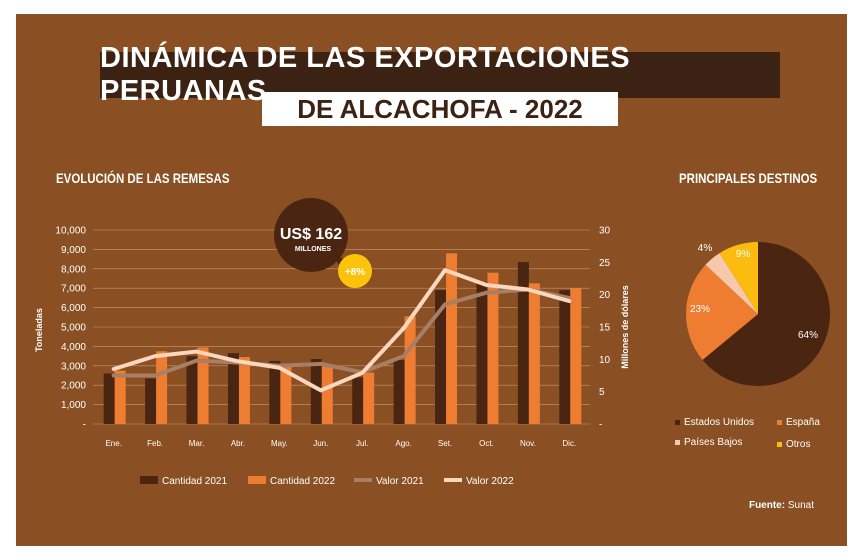  I want to click on change-value: +8%, so click(355, 272).